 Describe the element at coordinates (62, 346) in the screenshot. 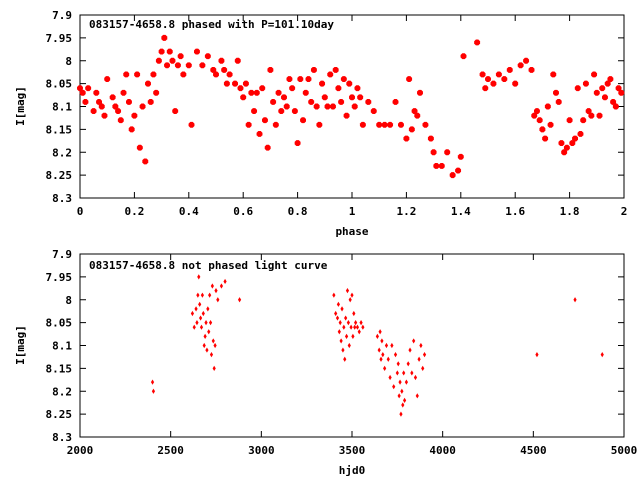

I see `unphased-y-tick-label: 8.1` at that location.